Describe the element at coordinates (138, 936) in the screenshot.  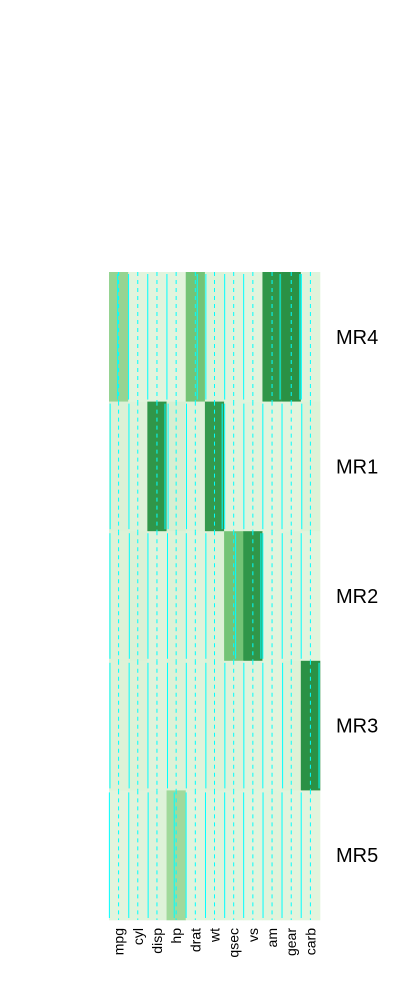
I see `column-label-cyl: cyl` at that location.